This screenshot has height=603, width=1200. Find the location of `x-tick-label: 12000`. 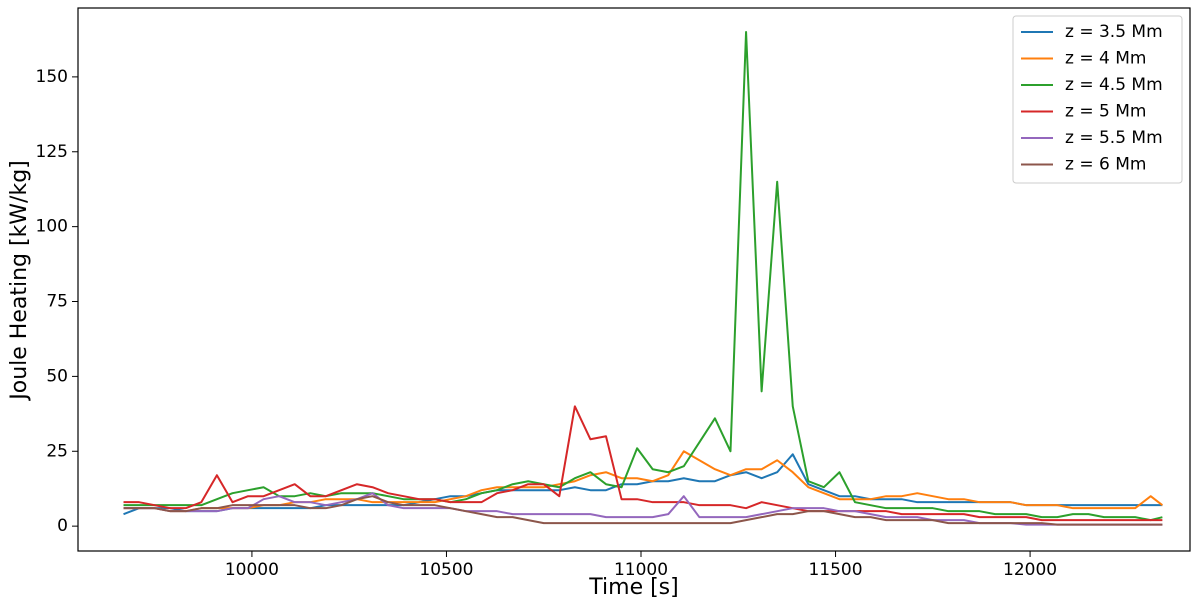

x-tick-label: 12000 is located at coordinates (1030, 570).